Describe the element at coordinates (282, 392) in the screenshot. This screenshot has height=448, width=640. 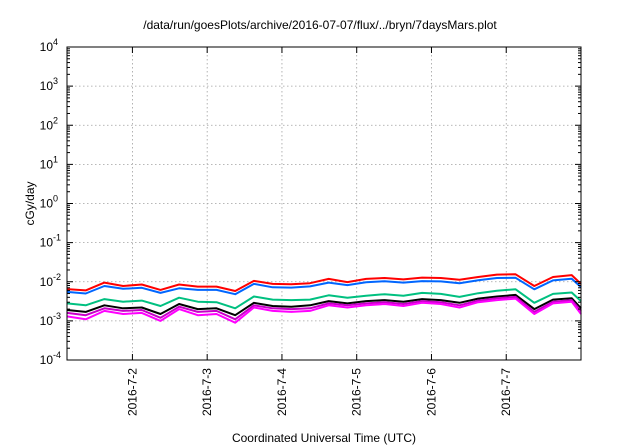
I see `x-tick-label: 2016-7-4` at that location.